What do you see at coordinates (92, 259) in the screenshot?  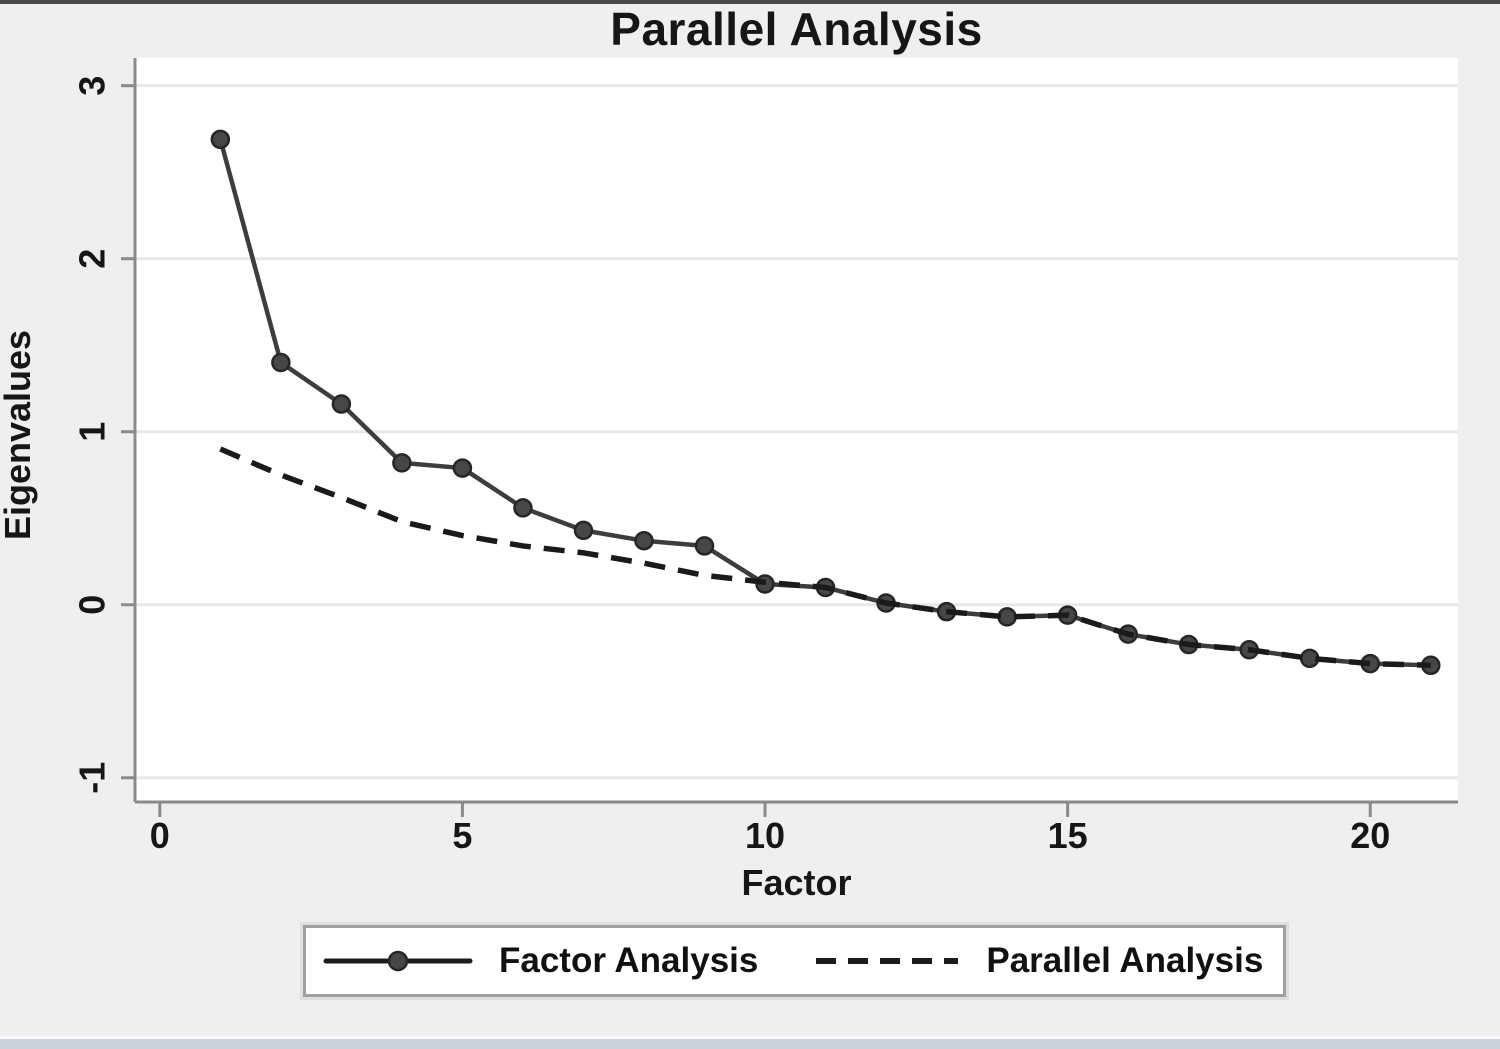 I see `y-tick-label-2: 2` at bounding box center [92, 259].